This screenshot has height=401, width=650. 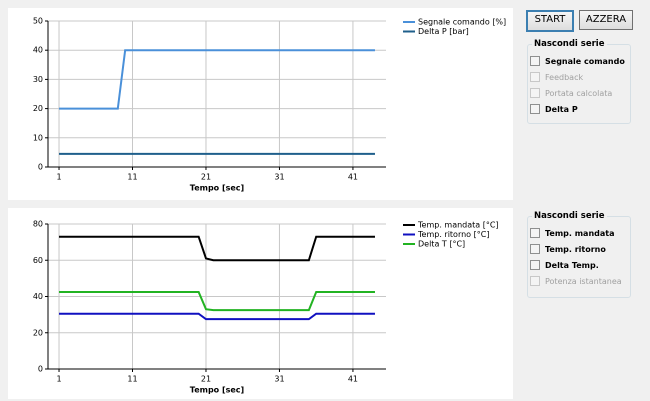 I want to click on button: AZZERA, so click(x=606, y=20).